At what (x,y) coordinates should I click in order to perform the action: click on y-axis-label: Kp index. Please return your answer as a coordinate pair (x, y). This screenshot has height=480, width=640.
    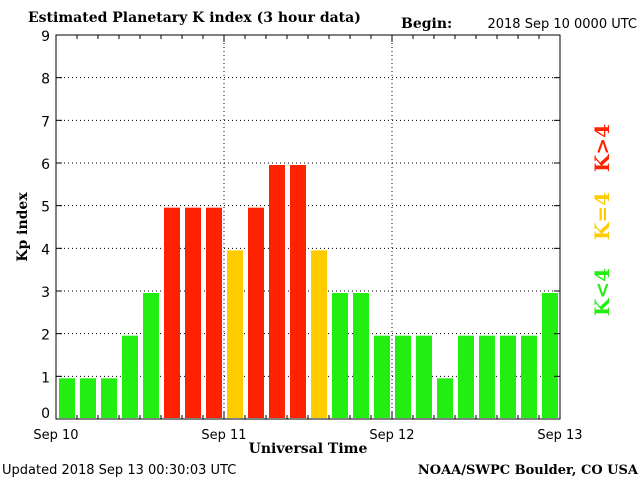
    Looking at the image, I should click on (23, 227).